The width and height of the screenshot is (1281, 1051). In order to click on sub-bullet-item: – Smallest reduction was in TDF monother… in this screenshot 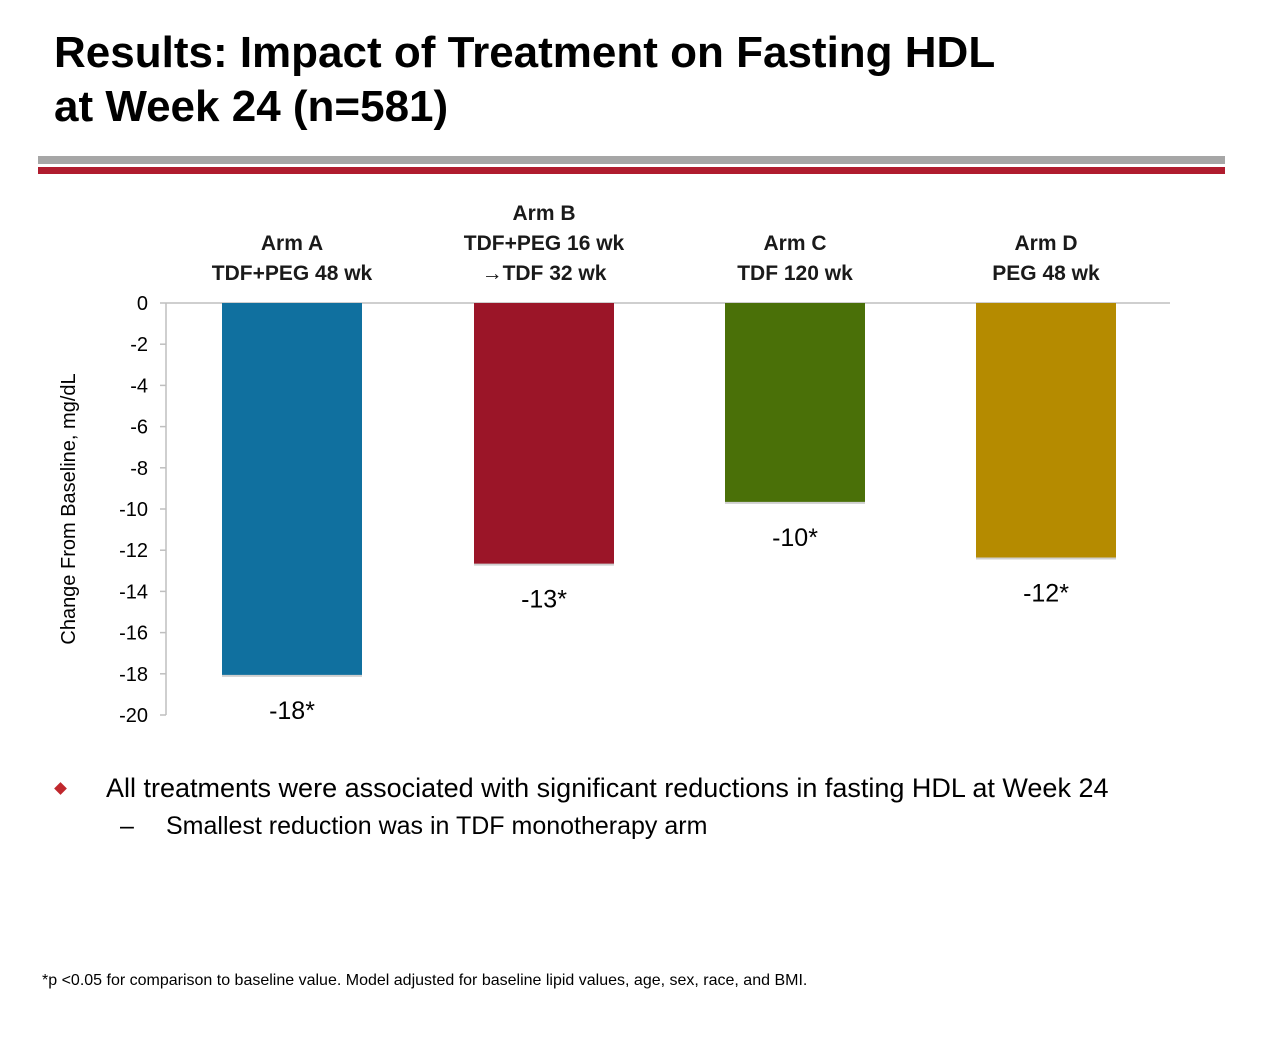, I will do `click(651, 826)`.